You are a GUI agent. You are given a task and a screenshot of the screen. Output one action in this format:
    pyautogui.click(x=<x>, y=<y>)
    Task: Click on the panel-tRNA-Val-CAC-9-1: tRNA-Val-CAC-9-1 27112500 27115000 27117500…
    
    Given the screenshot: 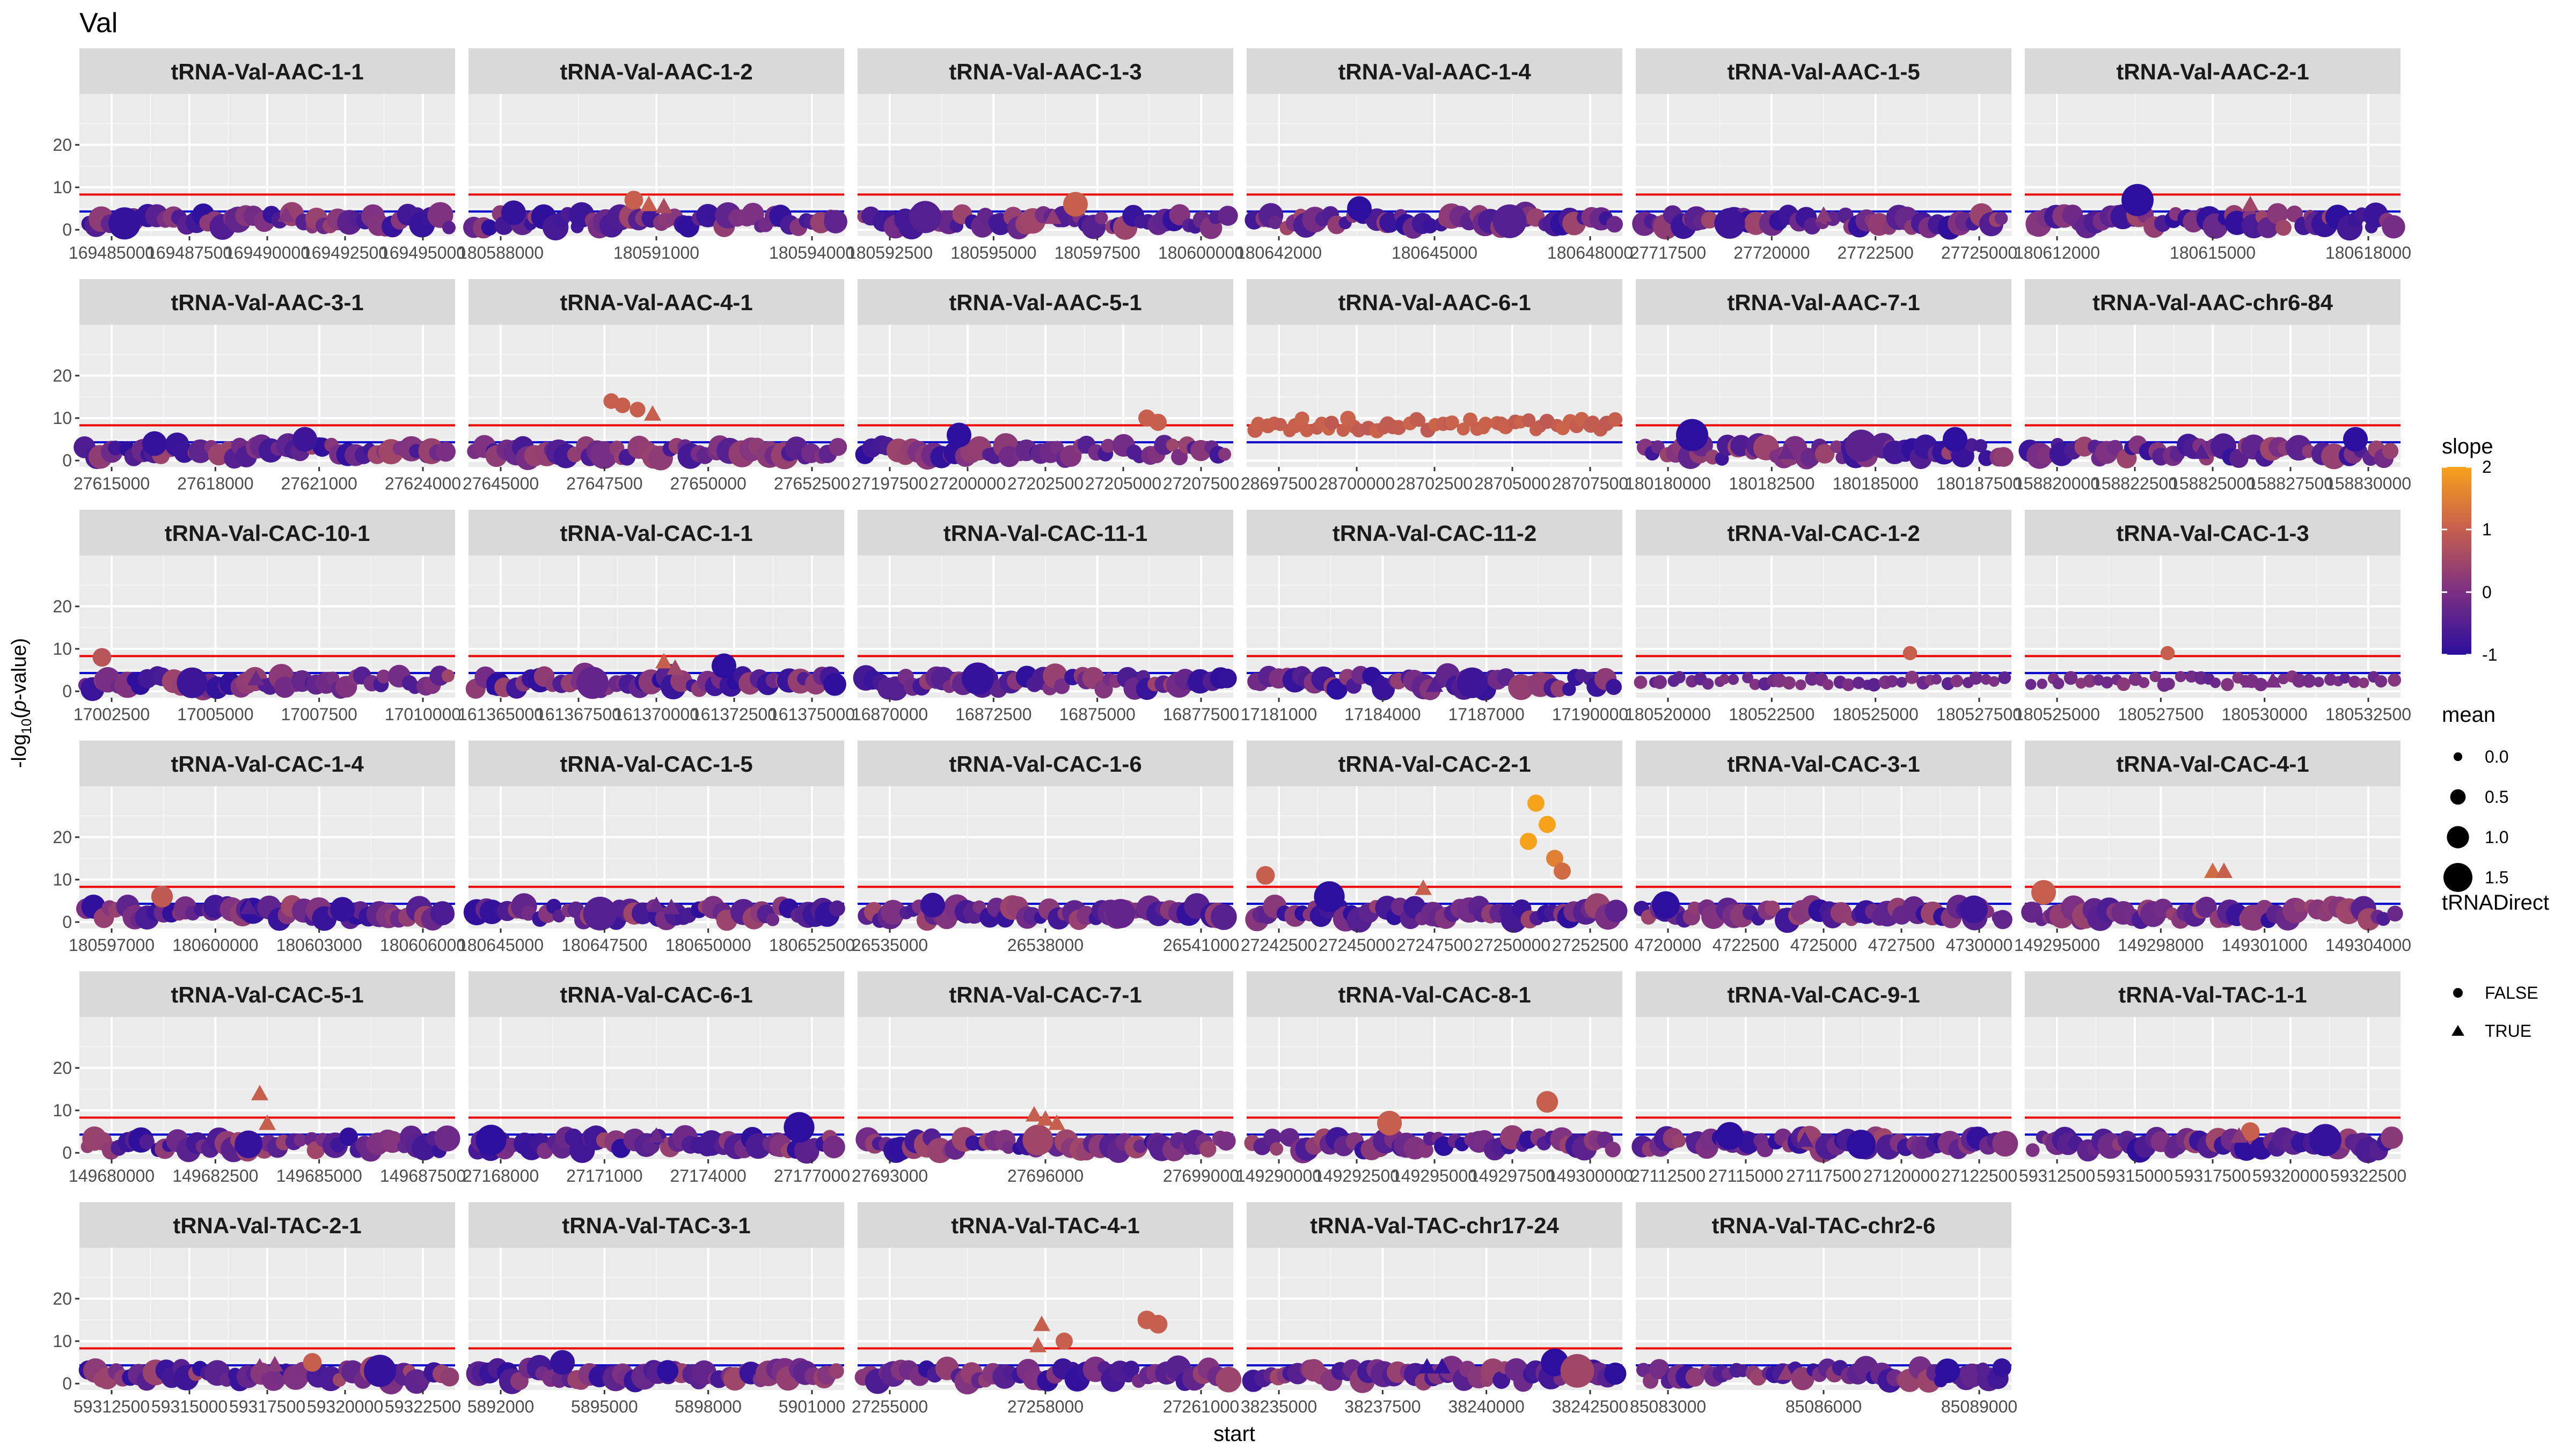 What is the action you would take?
    pyautogui.click(x=1824, y=1078)
    